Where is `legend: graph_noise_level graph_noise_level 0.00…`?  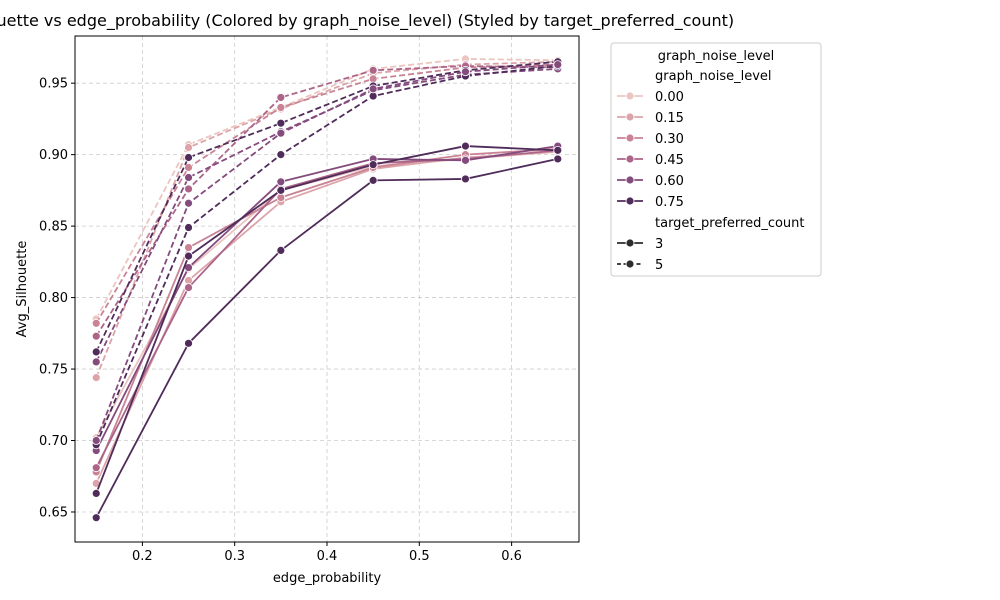
legend: graph_noise_level graph_noise_level 0.00… is located at coordinates (716, 159).